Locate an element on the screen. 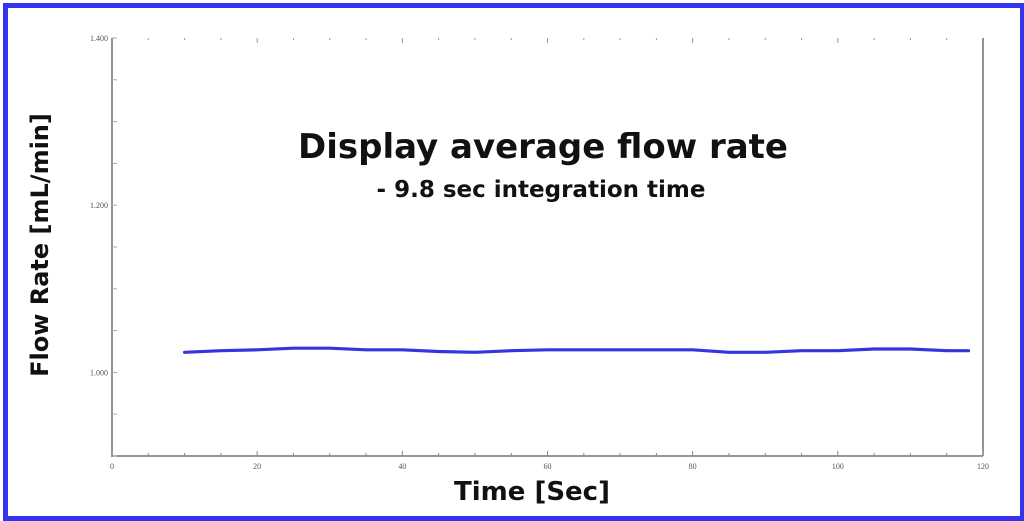 This screenshot has height=521, width=1024. series-line is located at coordinates (577, 350).